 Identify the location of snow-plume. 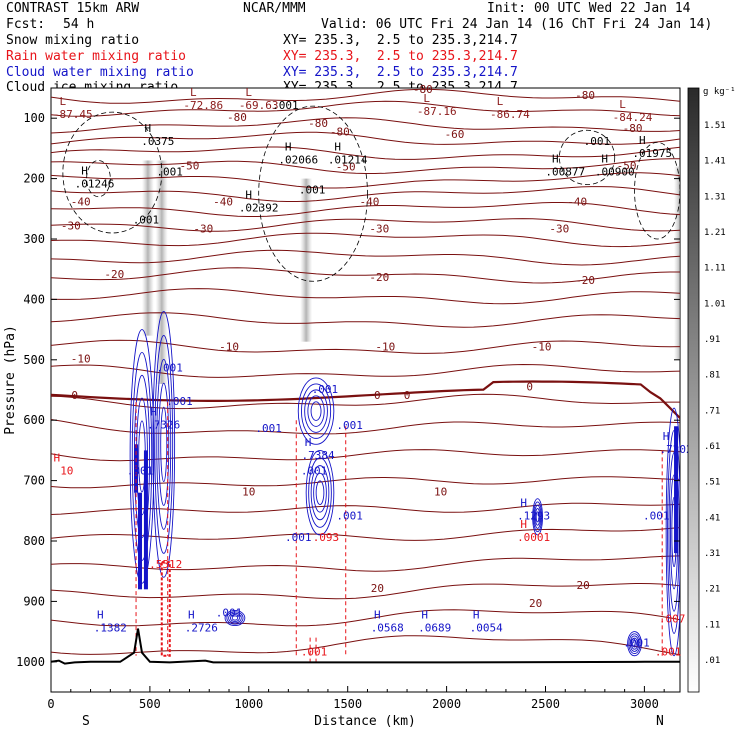
(306, 260).